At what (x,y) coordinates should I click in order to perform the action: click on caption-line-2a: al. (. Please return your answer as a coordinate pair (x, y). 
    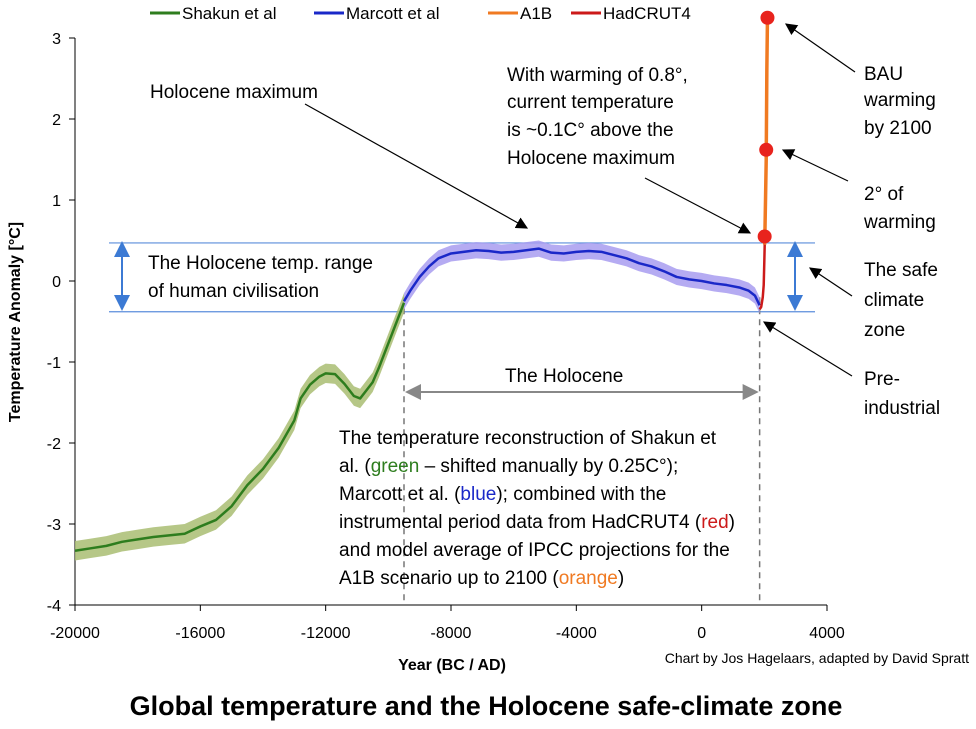
    Looking at the image, I should click on (355, 466).